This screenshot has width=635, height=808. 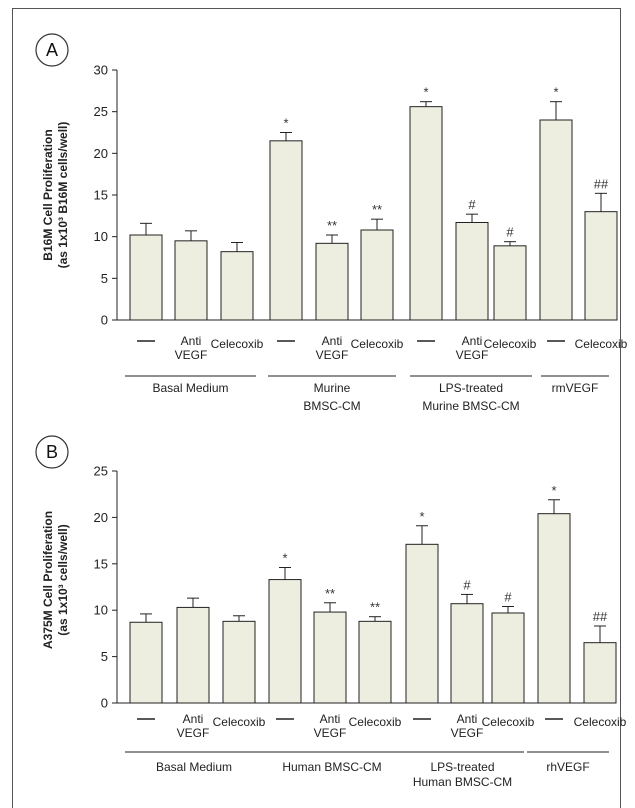 What do you see at coordinates (48, 194) in the screenshot?
I see `panel-a-ylabel-line1: B16M Cell Proliferation` at bounding box center [48, 194].